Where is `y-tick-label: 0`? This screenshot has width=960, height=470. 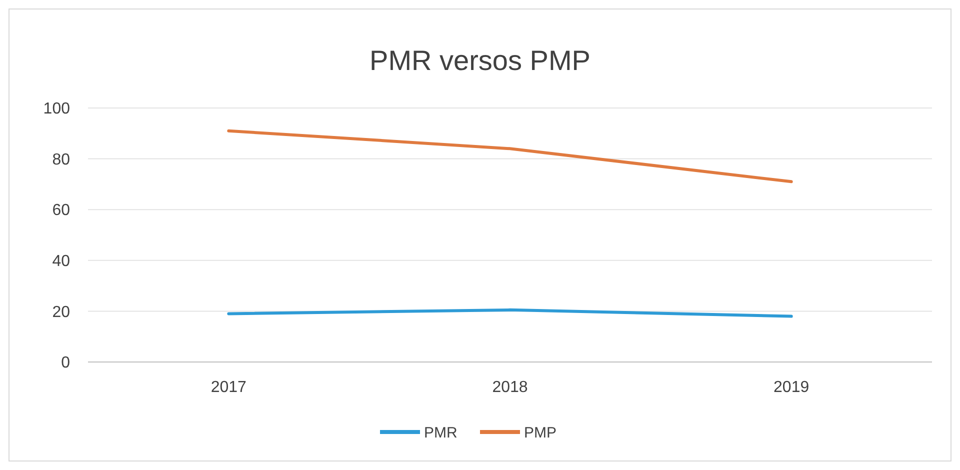
y-tick-label: 0 is located at coordinates (65, 363).